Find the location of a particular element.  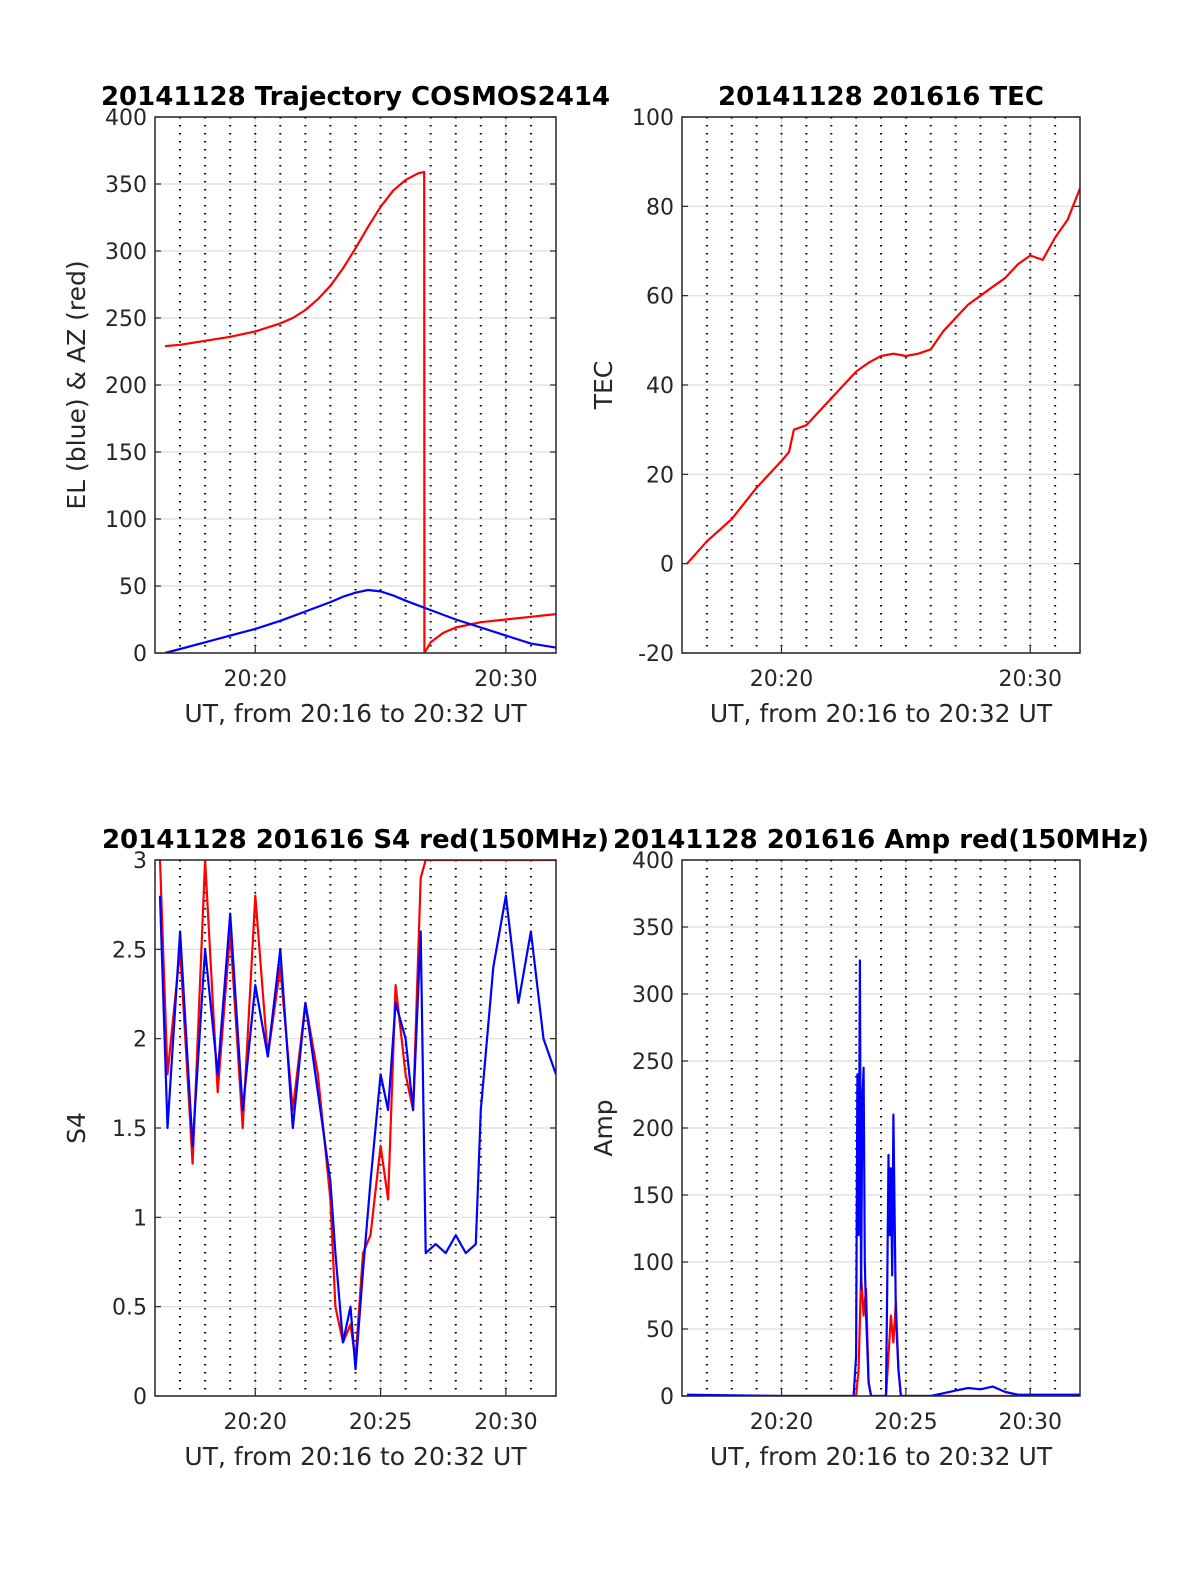

chart-title: 20141128 Trajectory COSMOS2414 is located at coordinates (355, 97).